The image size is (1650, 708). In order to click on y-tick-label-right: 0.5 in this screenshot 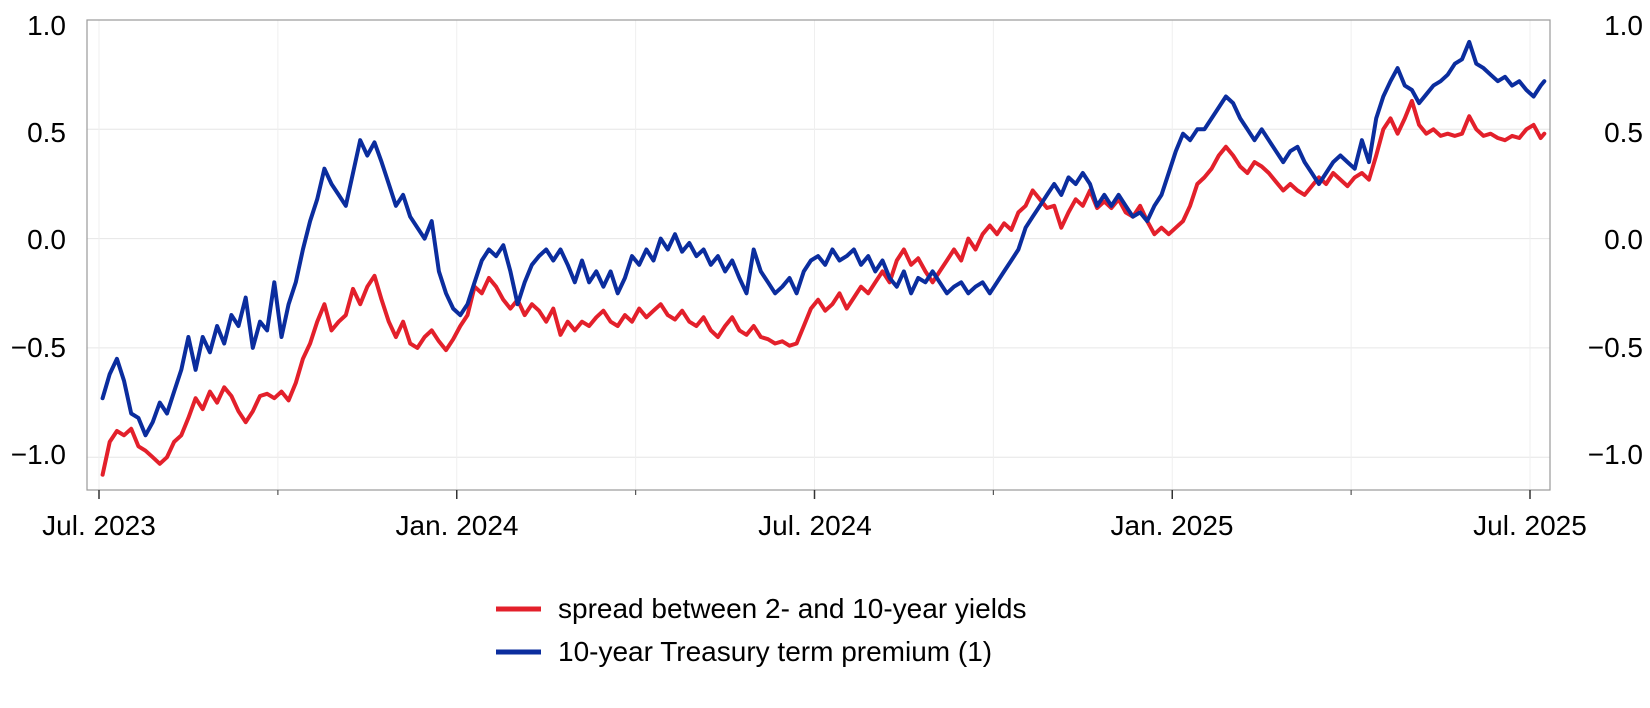, I will do `click(1623, 132)`.